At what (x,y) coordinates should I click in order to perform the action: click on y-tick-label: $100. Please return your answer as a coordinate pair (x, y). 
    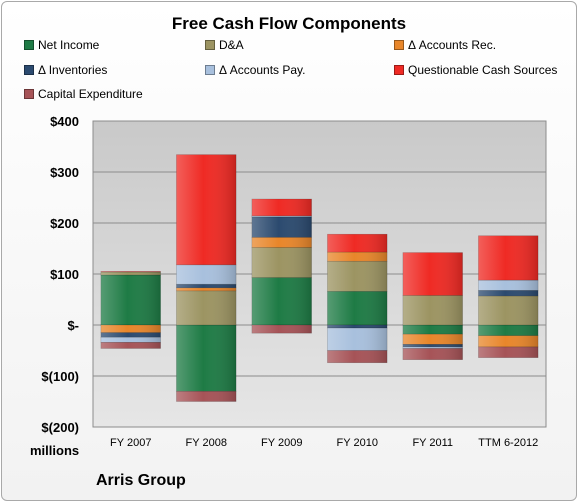
    Looking at the image, I should click on (64, 274).